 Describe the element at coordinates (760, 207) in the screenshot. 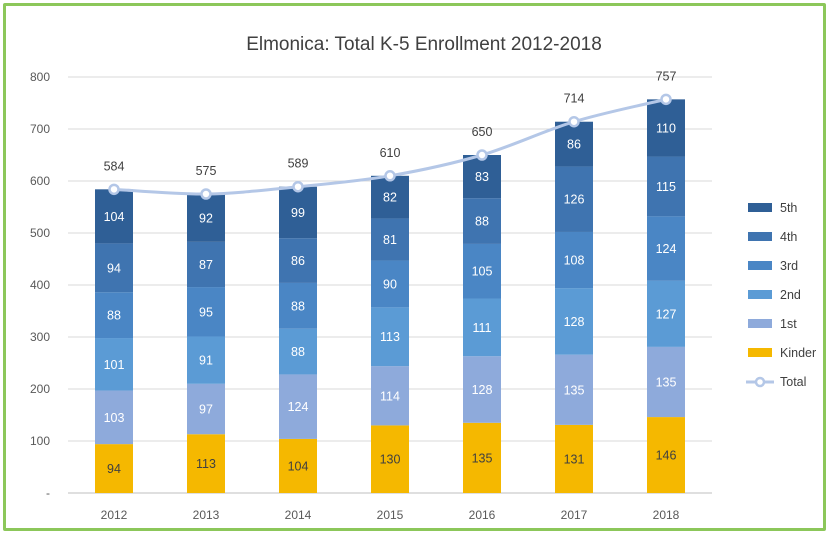

I see `legend-swatch-5th` at that location.